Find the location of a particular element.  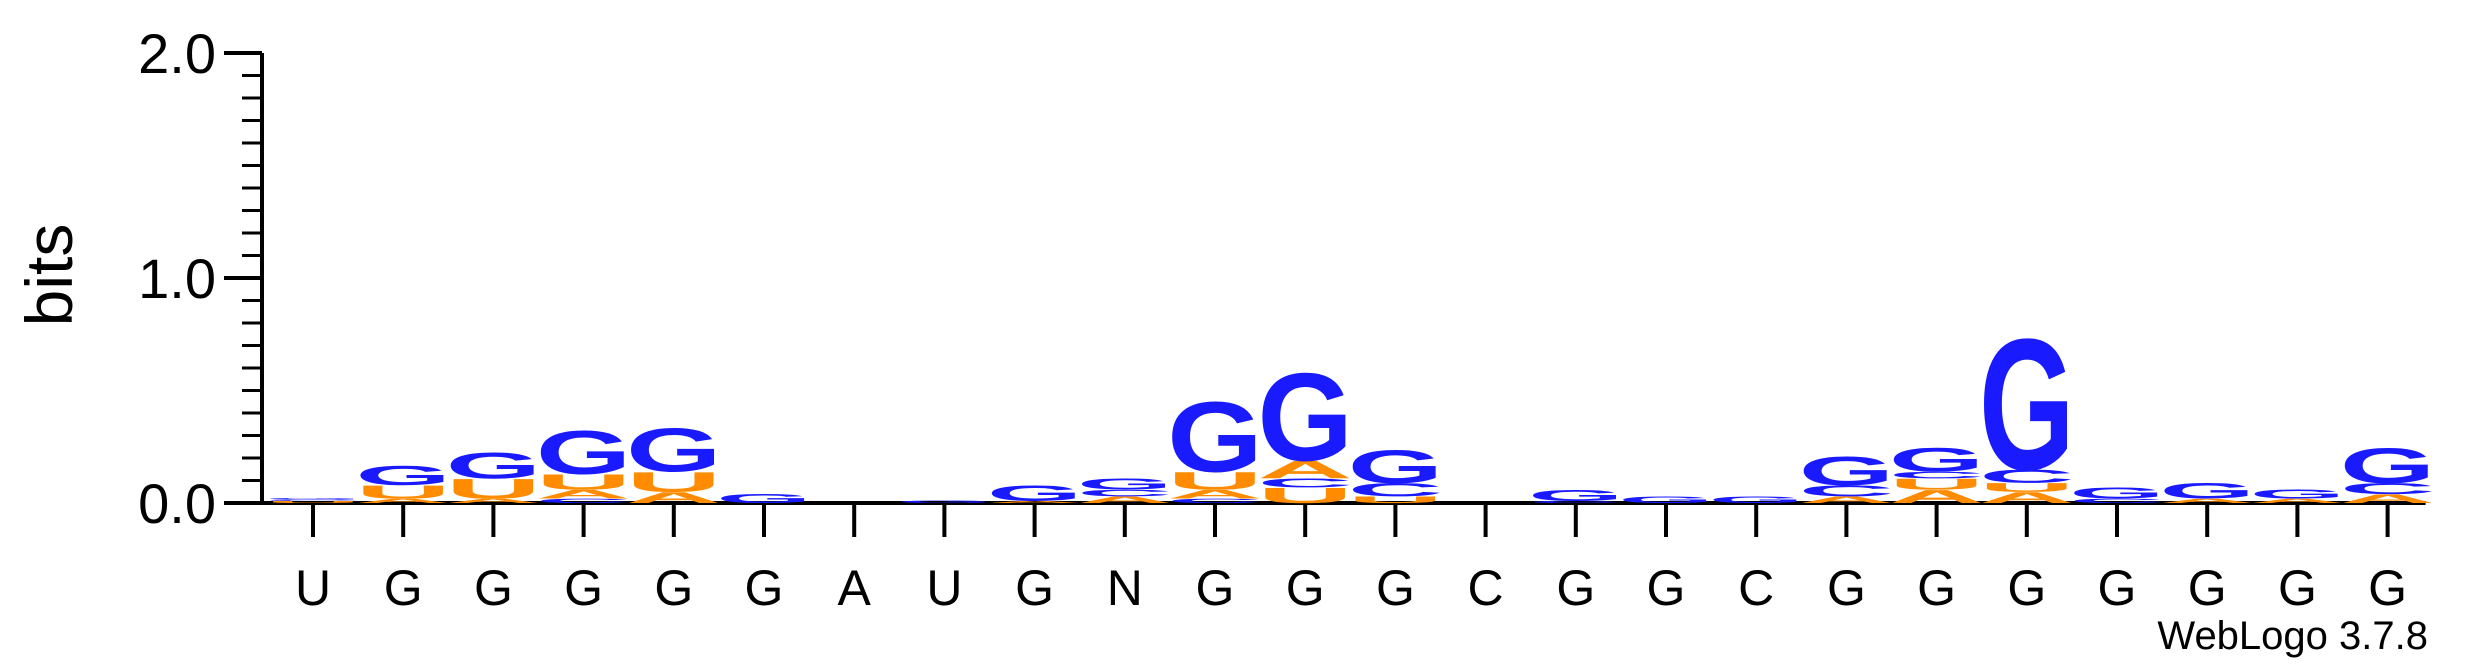

y-tick-label: 0.0 is located at coordinates (177, 503).